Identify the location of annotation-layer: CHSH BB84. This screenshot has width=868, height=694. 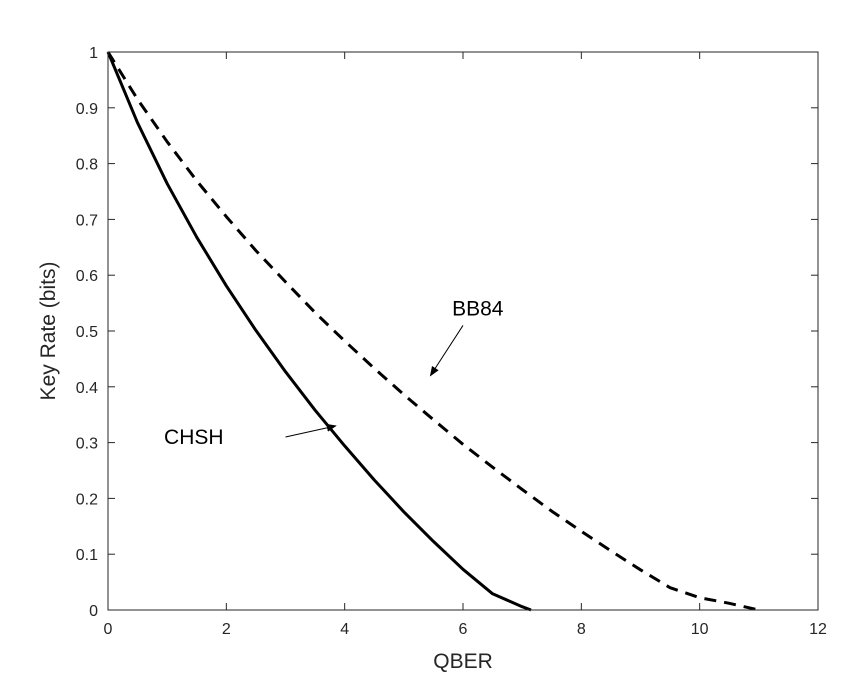
(334, 373).